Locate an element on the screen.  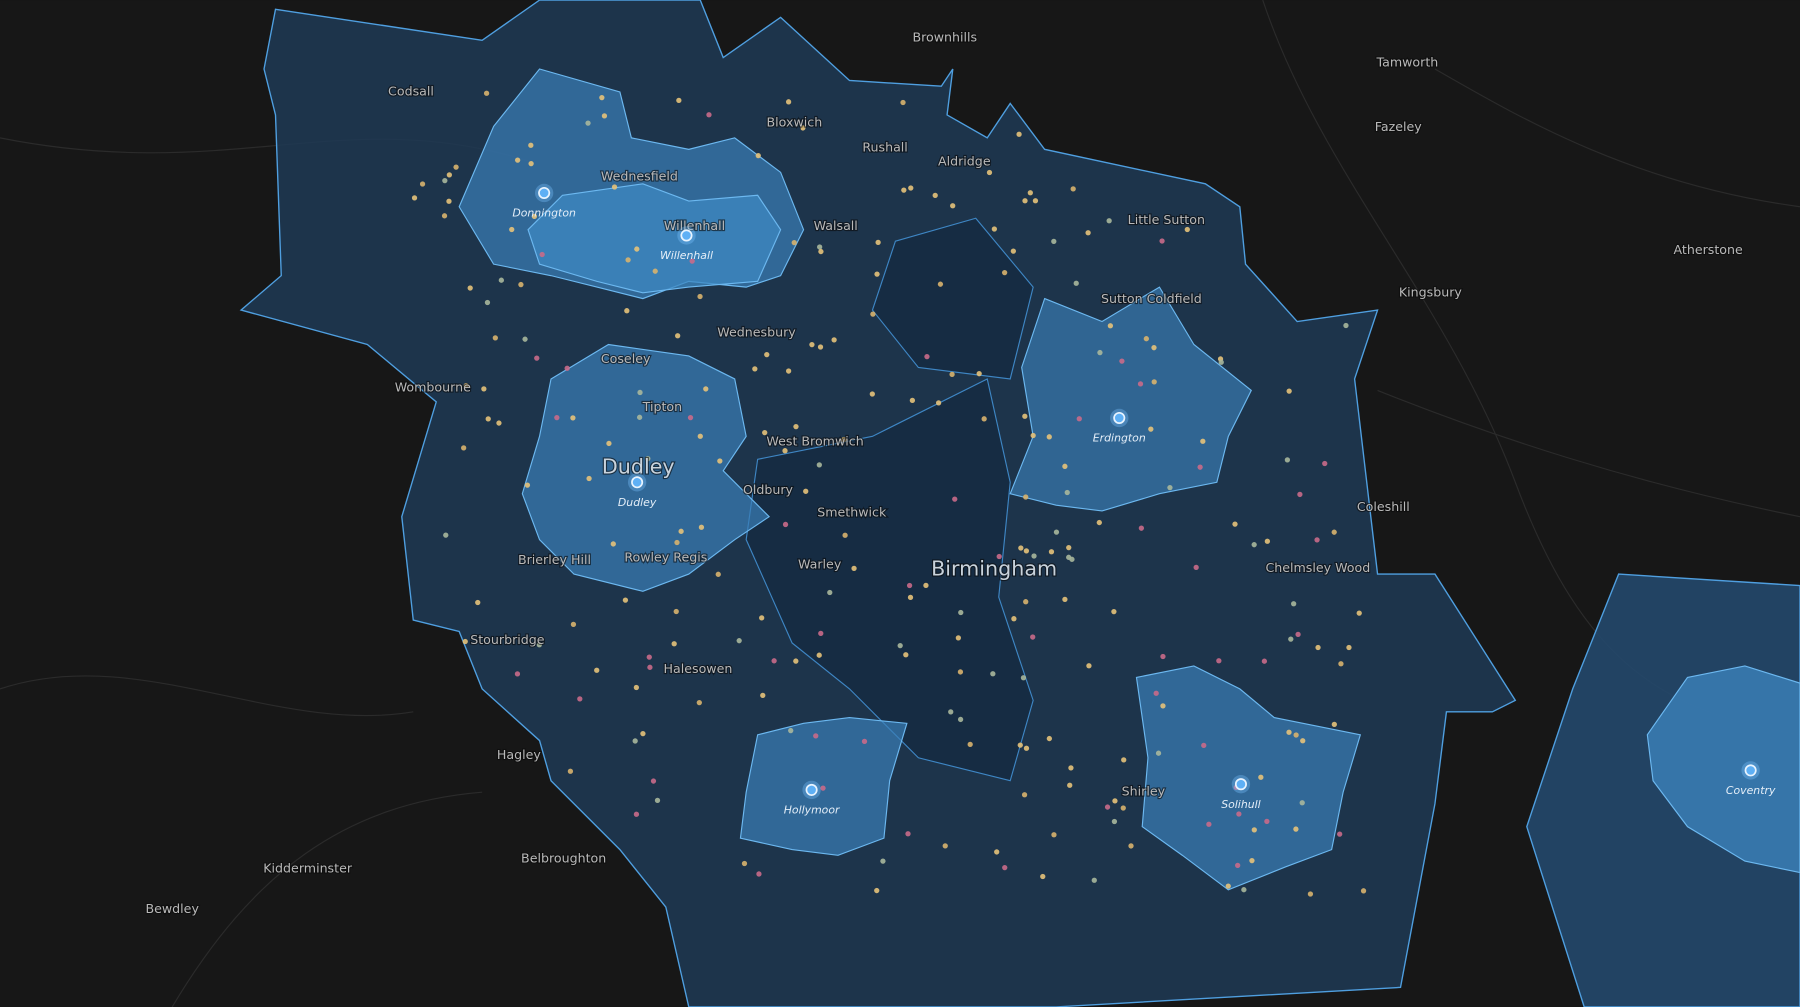
place-label: Chelmsley Wood is located at coordinates (1317, 567).